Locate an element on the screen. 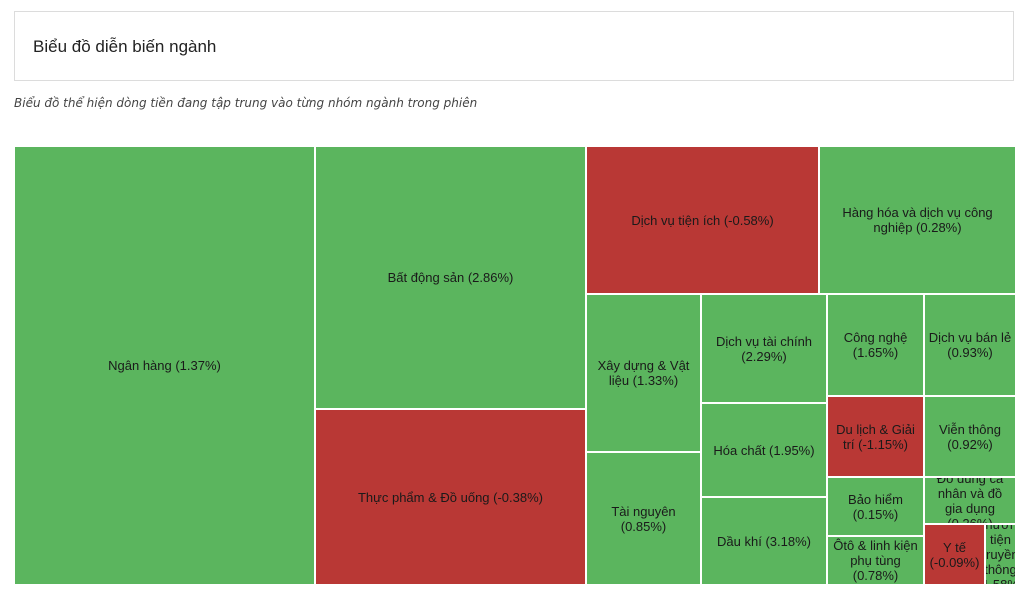 This screenshot has width=1024, height=593. treemap-tile-label: Công nghệ (1.65%) is located at coordinates (875, 345).